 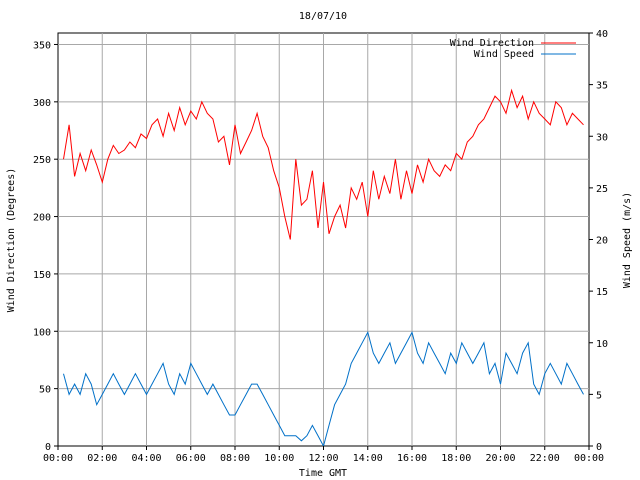 I want to click on x-tick-label: 10:00, so click(x=279, y=458).